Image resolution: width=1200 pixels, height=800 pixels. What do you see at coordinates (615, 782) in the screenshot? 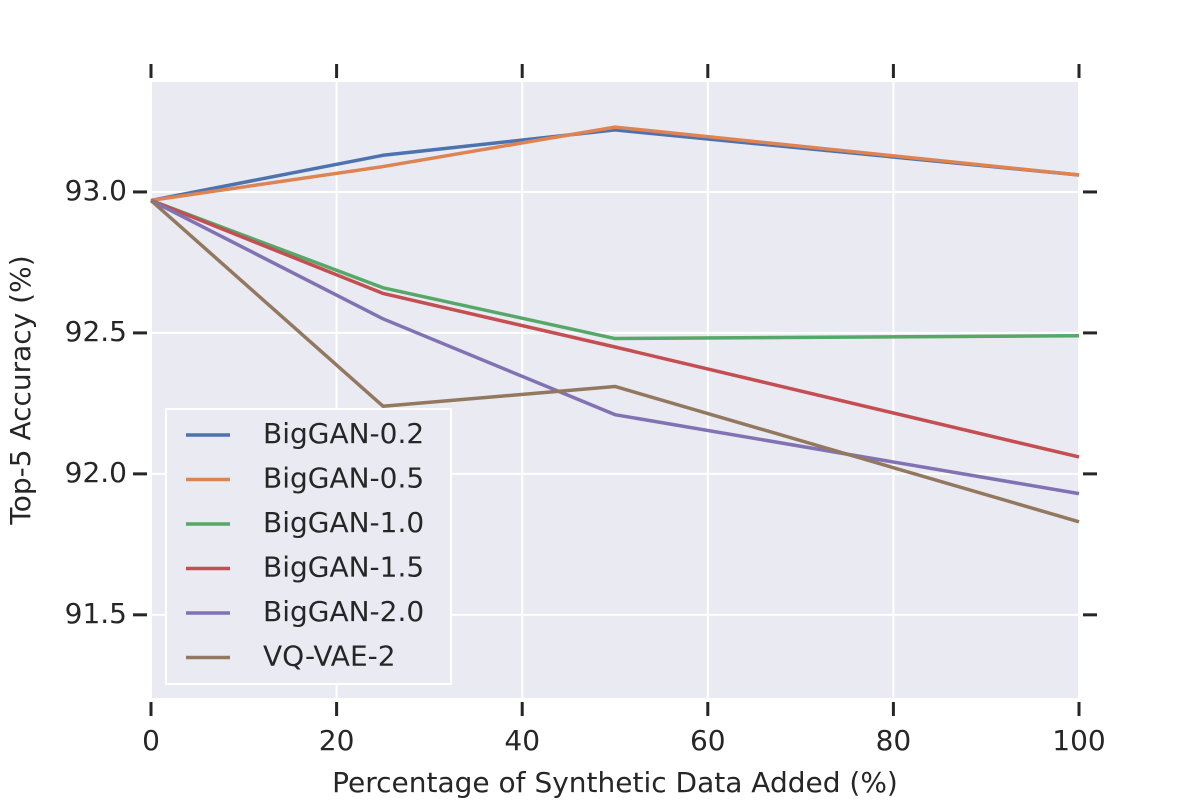
I see `x-axis-label: Percentage of Synthetic Data Added (%)` at bounding box center [615, 782].